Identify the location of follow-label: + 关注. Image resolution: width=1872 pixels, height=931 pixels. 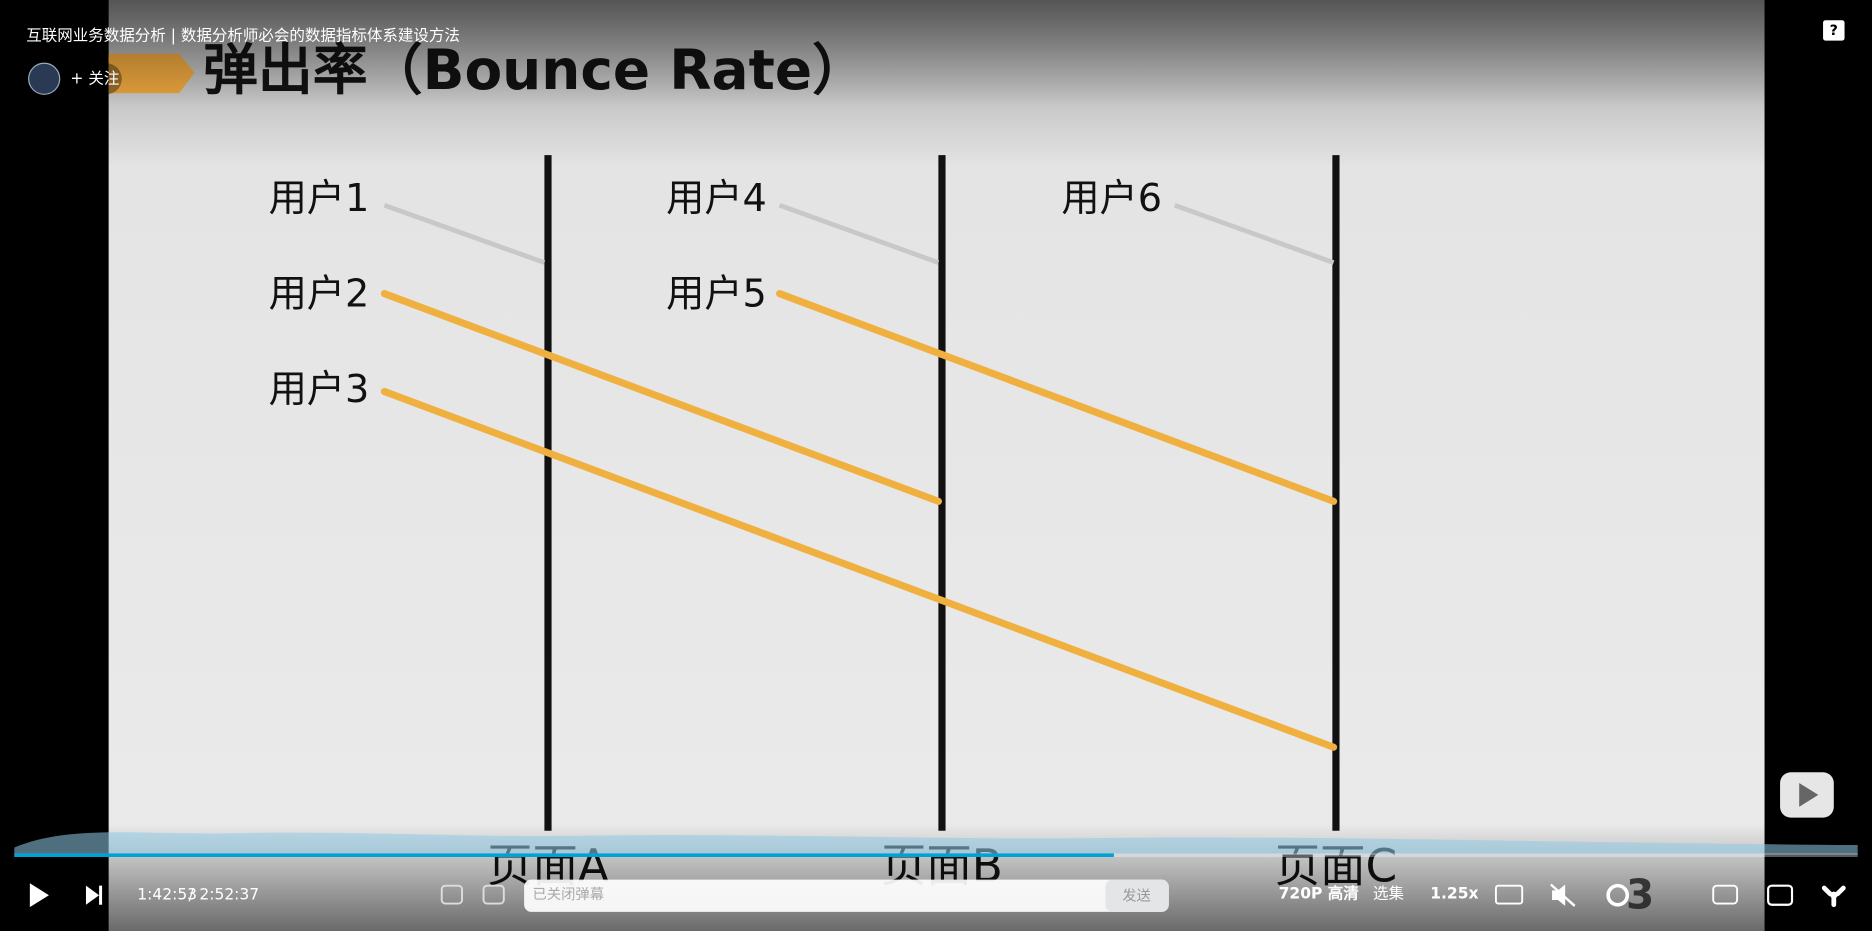
(94, 78).